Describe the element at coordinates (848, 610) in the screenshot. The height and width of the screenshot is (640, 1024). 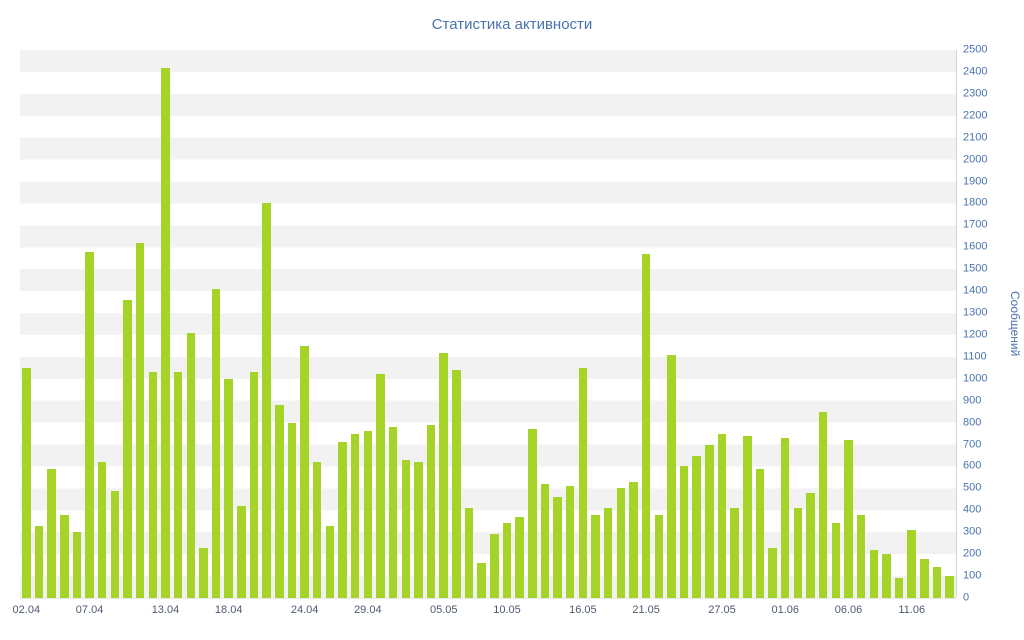
I see `x-tick-label: 06.06` at that location.